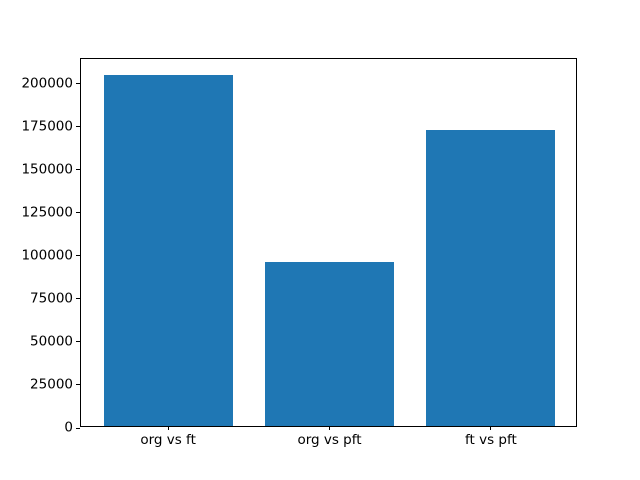 The width and height of the screenshot is (640, 480). Describe the element at coordinates (490, 440) in the screenshot. I see `x-tick-label: ft vs pft` at that location.